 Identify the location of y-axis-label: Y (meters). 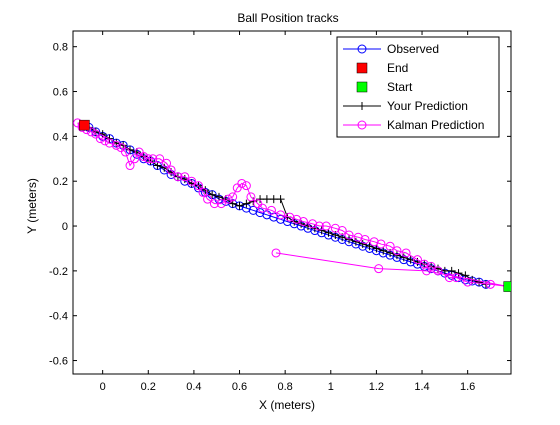
(32, 206).